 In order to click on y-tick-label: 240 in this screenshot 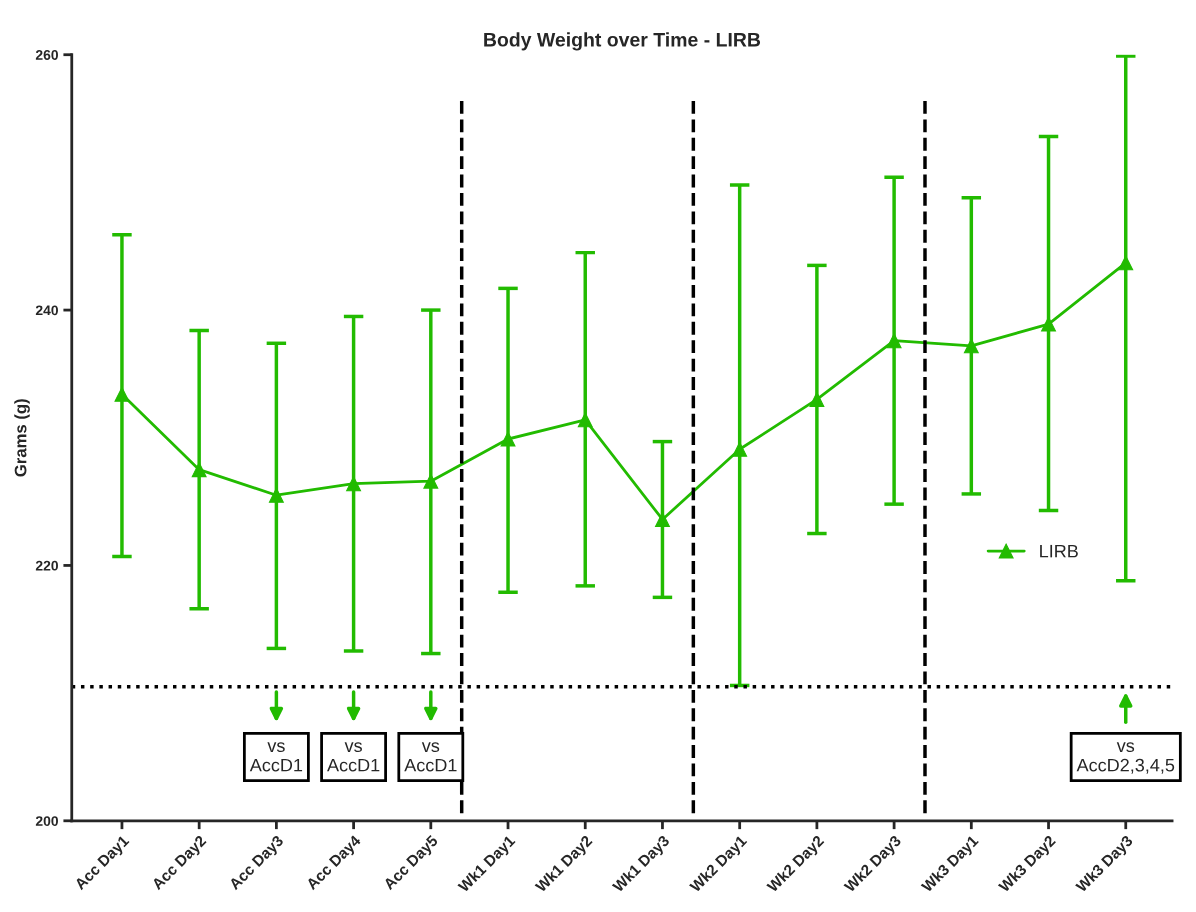, I will do `click(46, 310)`.